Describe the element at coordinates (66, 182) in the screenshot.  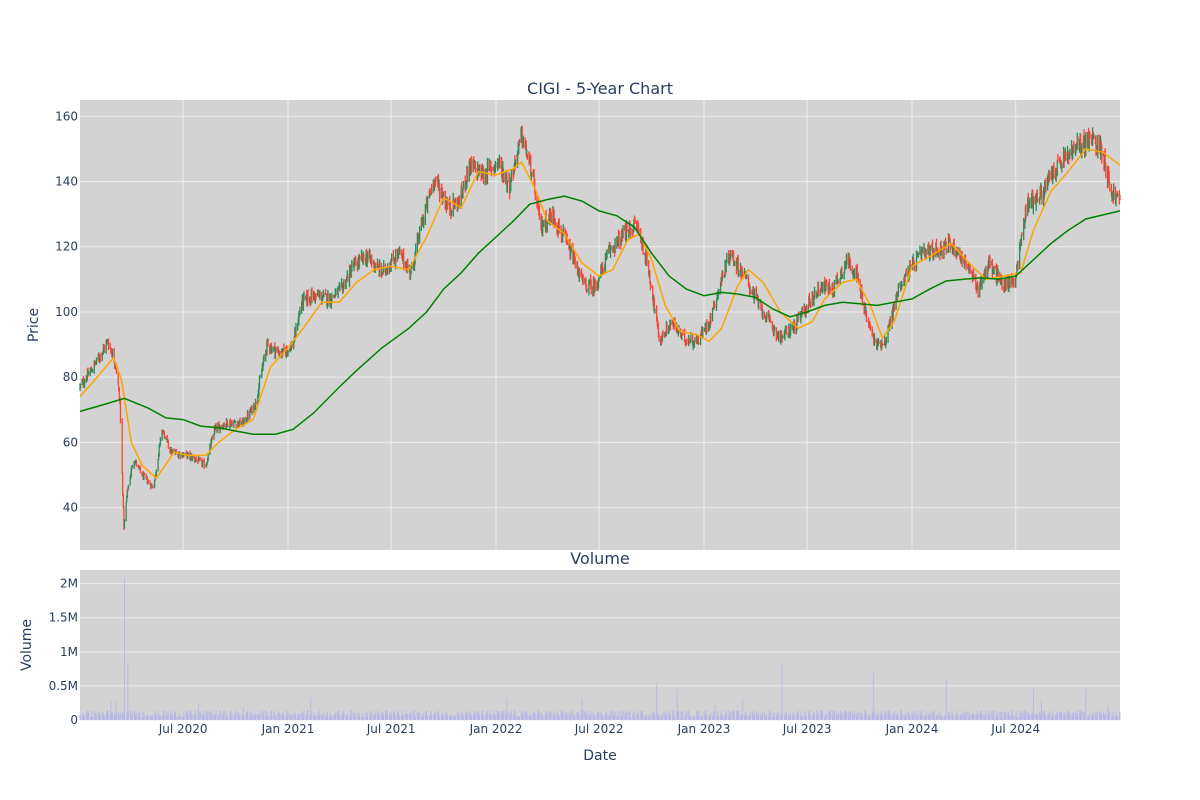
I see `price-y-tick-label: 140` at that location.